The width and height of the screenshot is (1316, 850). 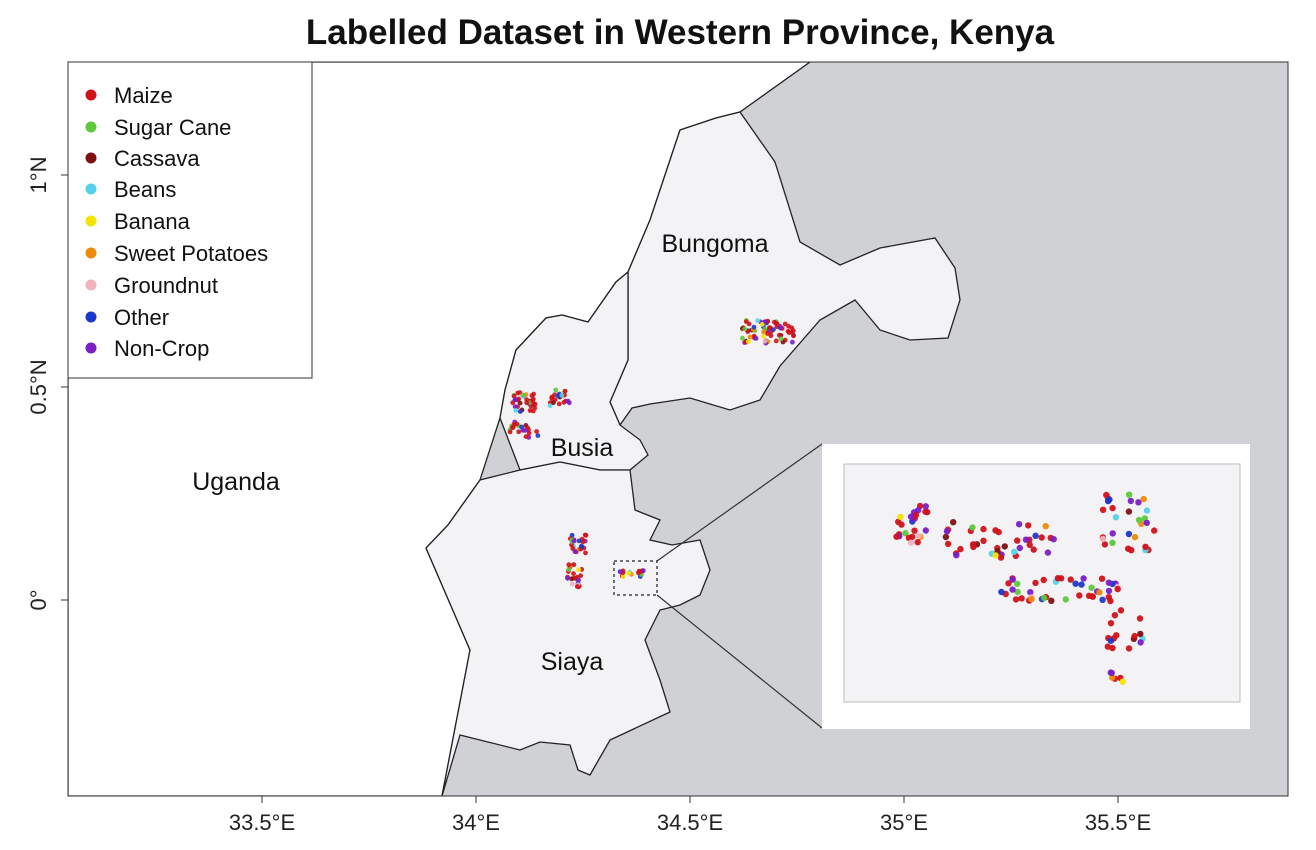 What do you see at coordinates (572, 662) in the screenshot?
I see `region-label-siaya: Siaya` at bounding box center [572, 662].